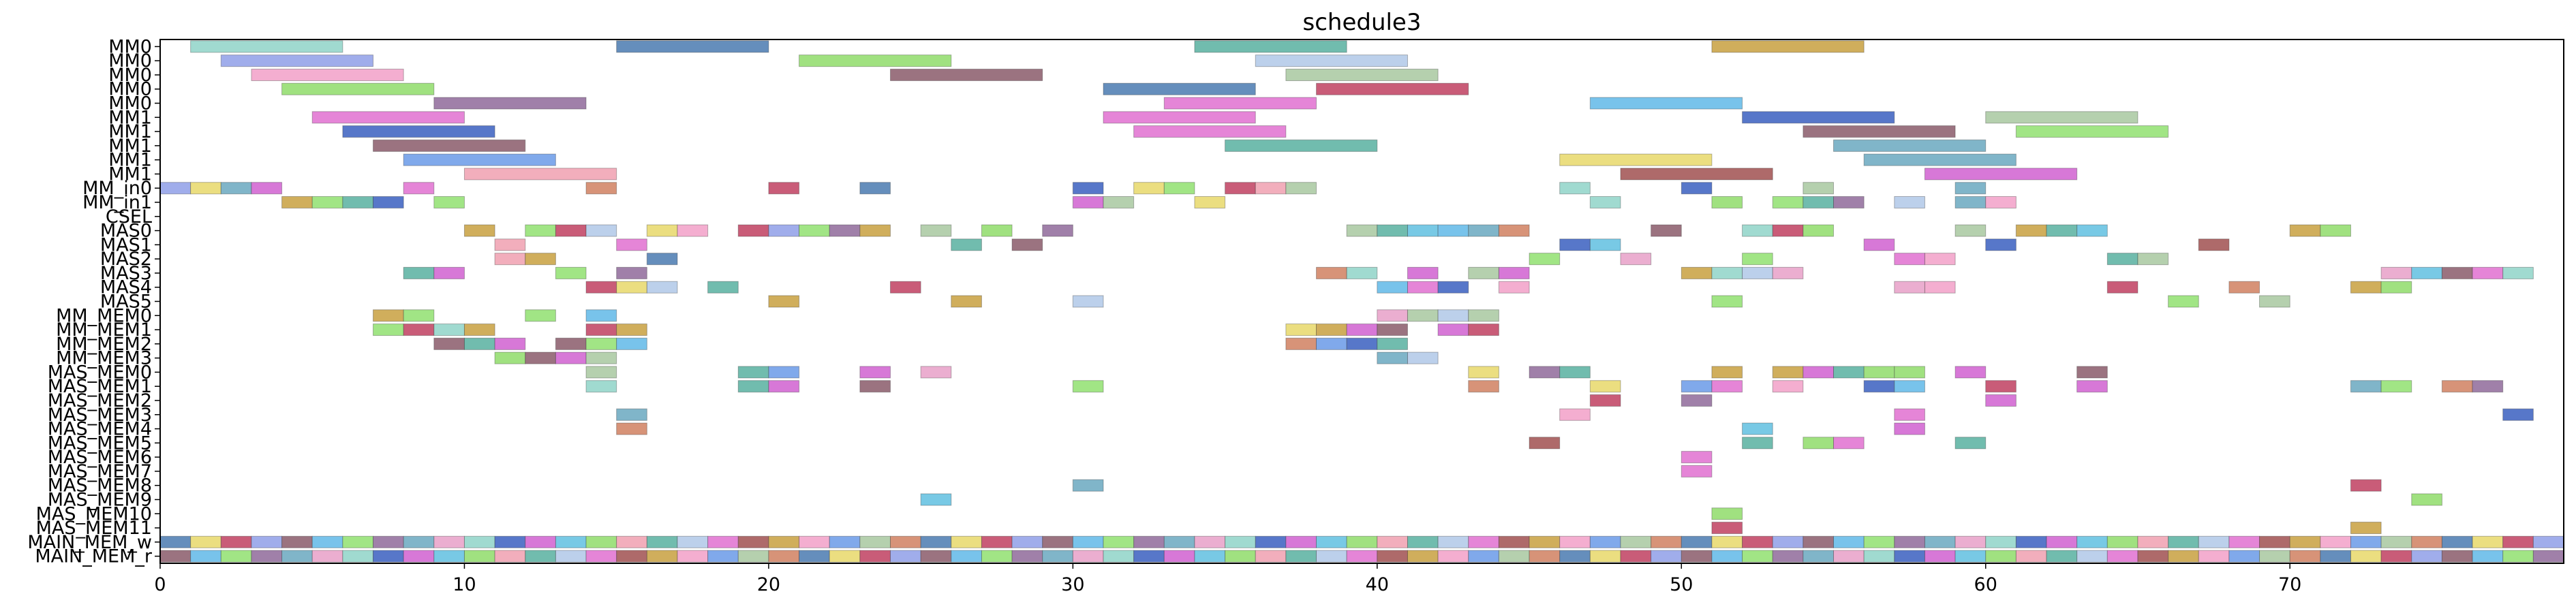  What do you see at coordinates (160, 584) in the screenshot?
I see `x-tick-label: 0` at bounding box center [160, 584].